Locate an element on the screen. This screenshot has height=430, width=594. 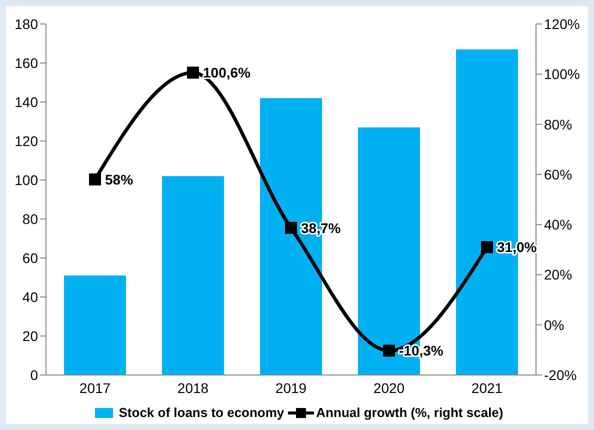
y2-tick-label: 60% is located at coordinates (558, 174).